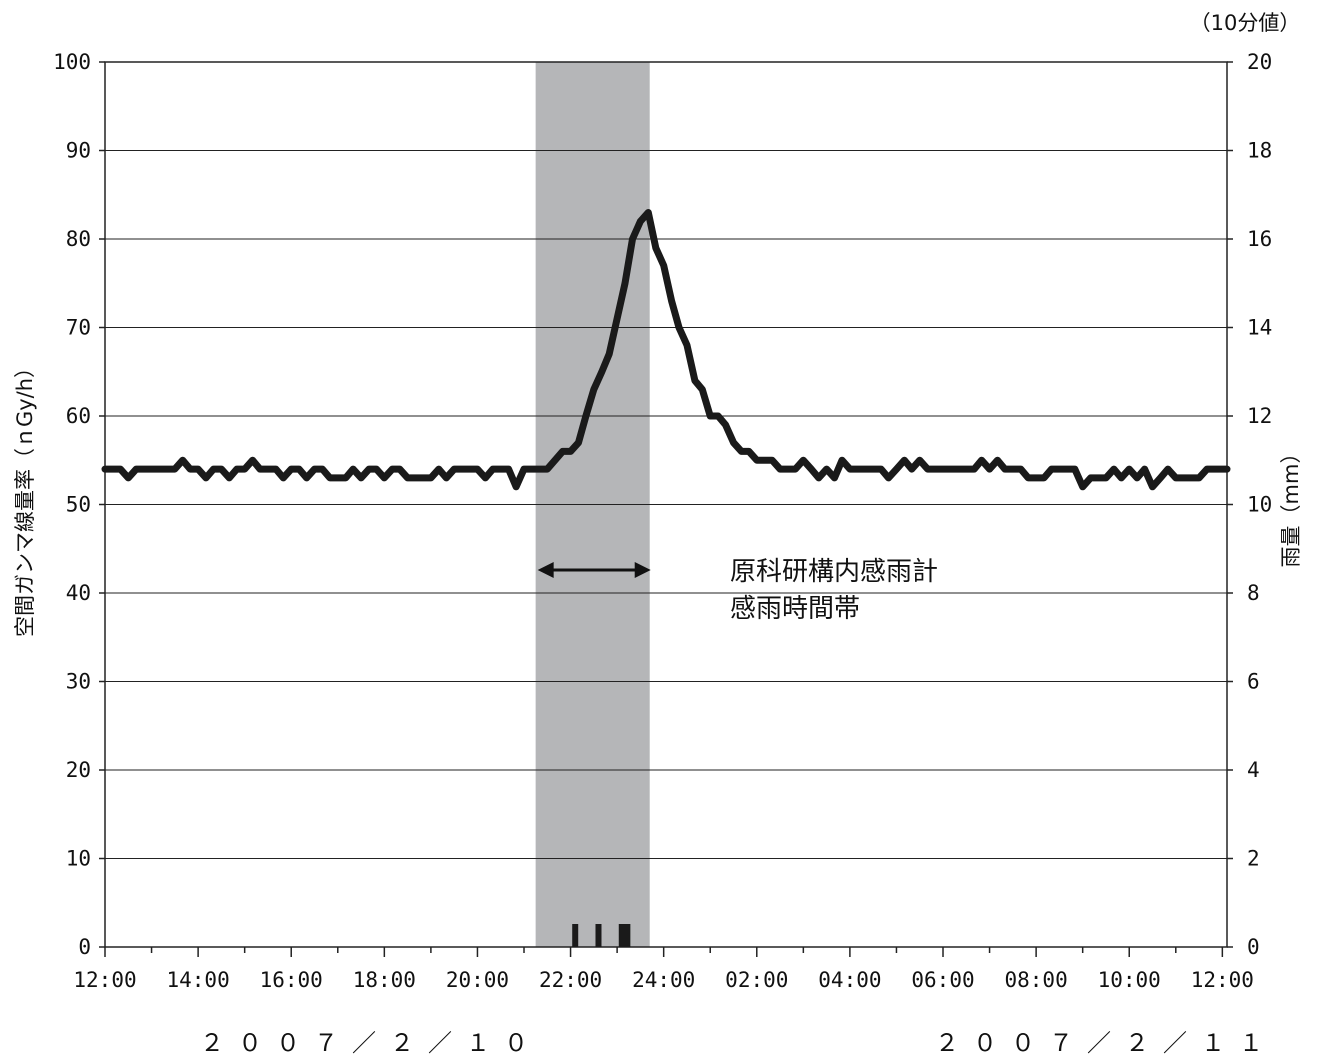 The width and height of the screenshot is (1321, 1059). Describe the element at coordinates (198, 980) in the screenshot. I see `x-axis-tick-label: 14:00` at that location.